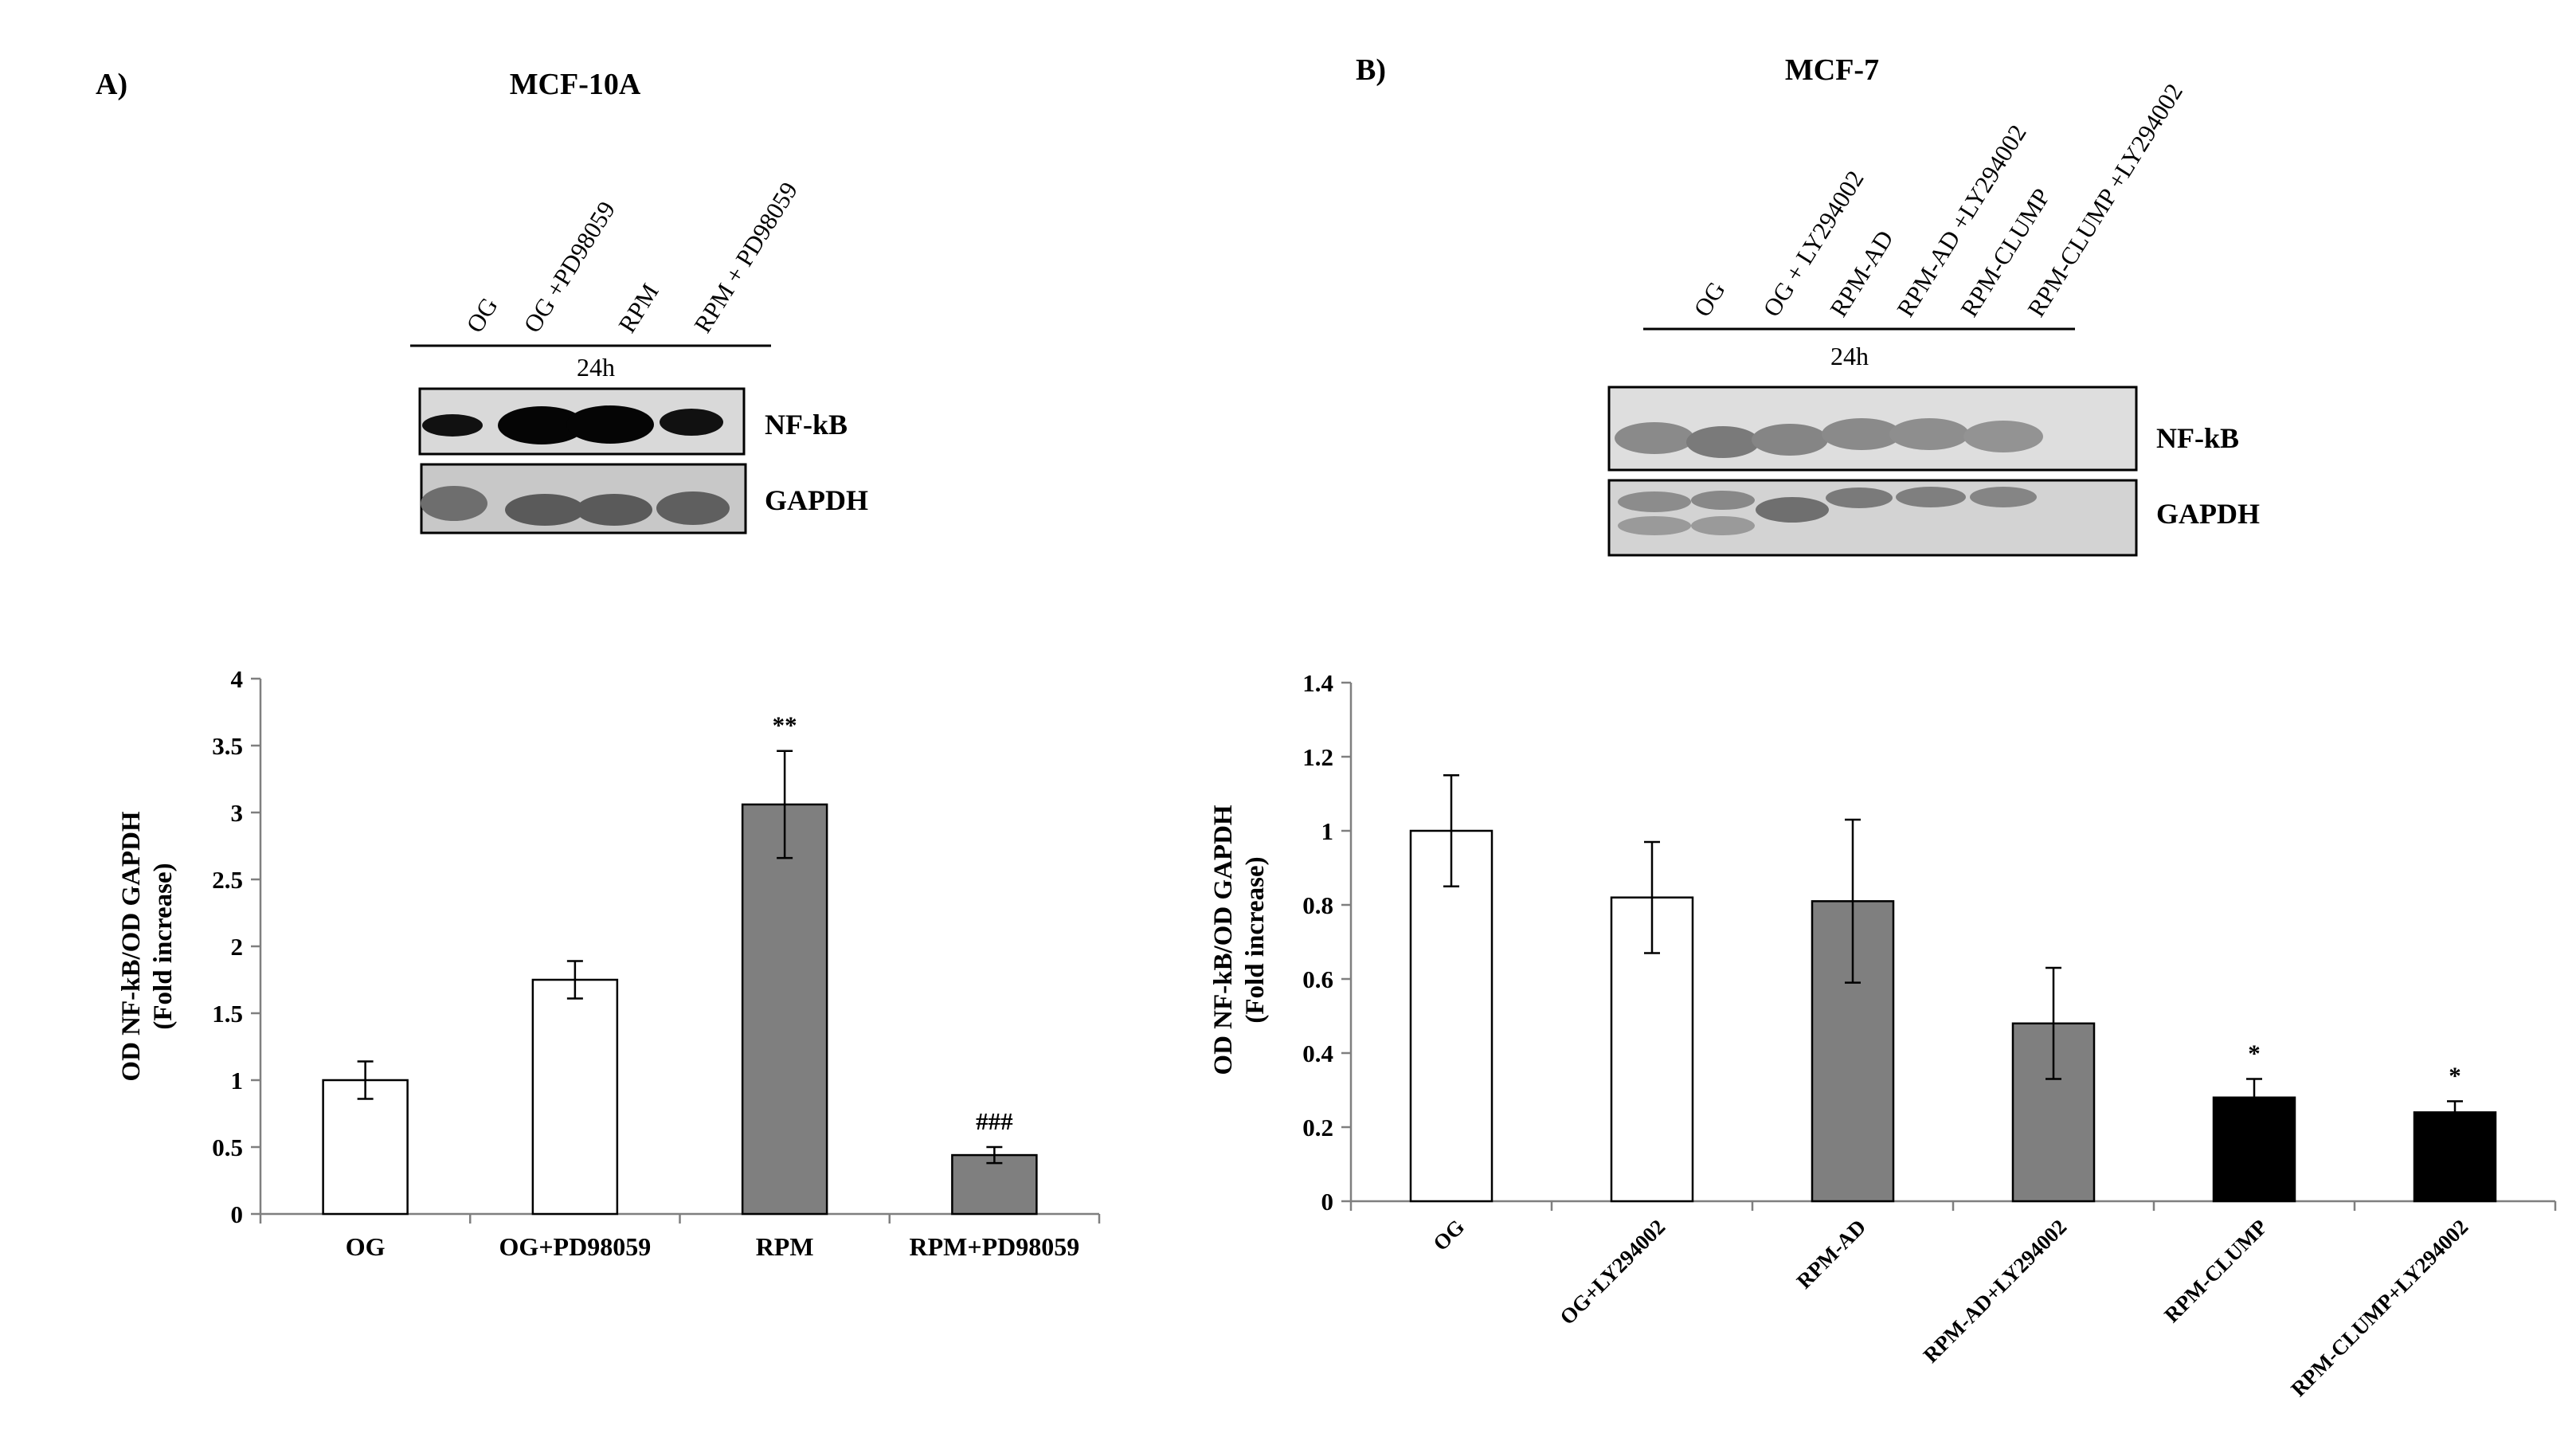  What do you see at coordinates (2208, 514) in the screenshot?
I see `panel-b-blot-label-gapdh: GAPDH` at bounding box center [2208, 514].